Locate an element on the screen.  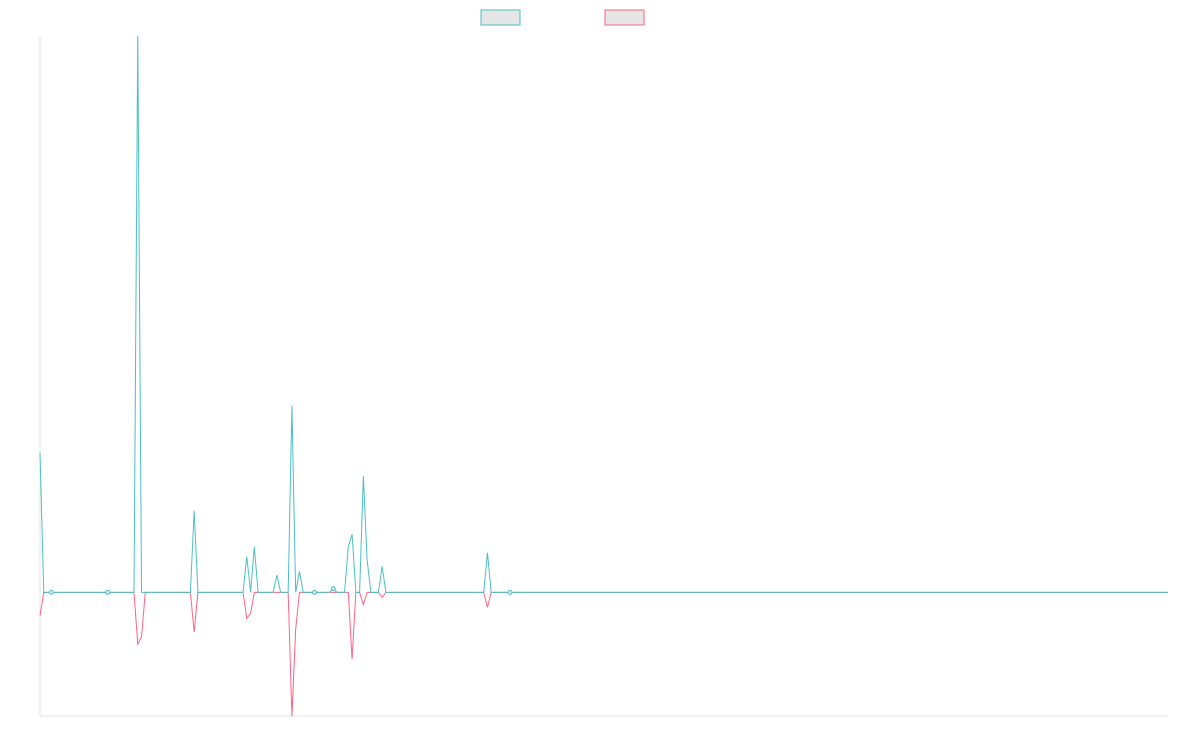
markers-group is located at coordinates (280, 590).